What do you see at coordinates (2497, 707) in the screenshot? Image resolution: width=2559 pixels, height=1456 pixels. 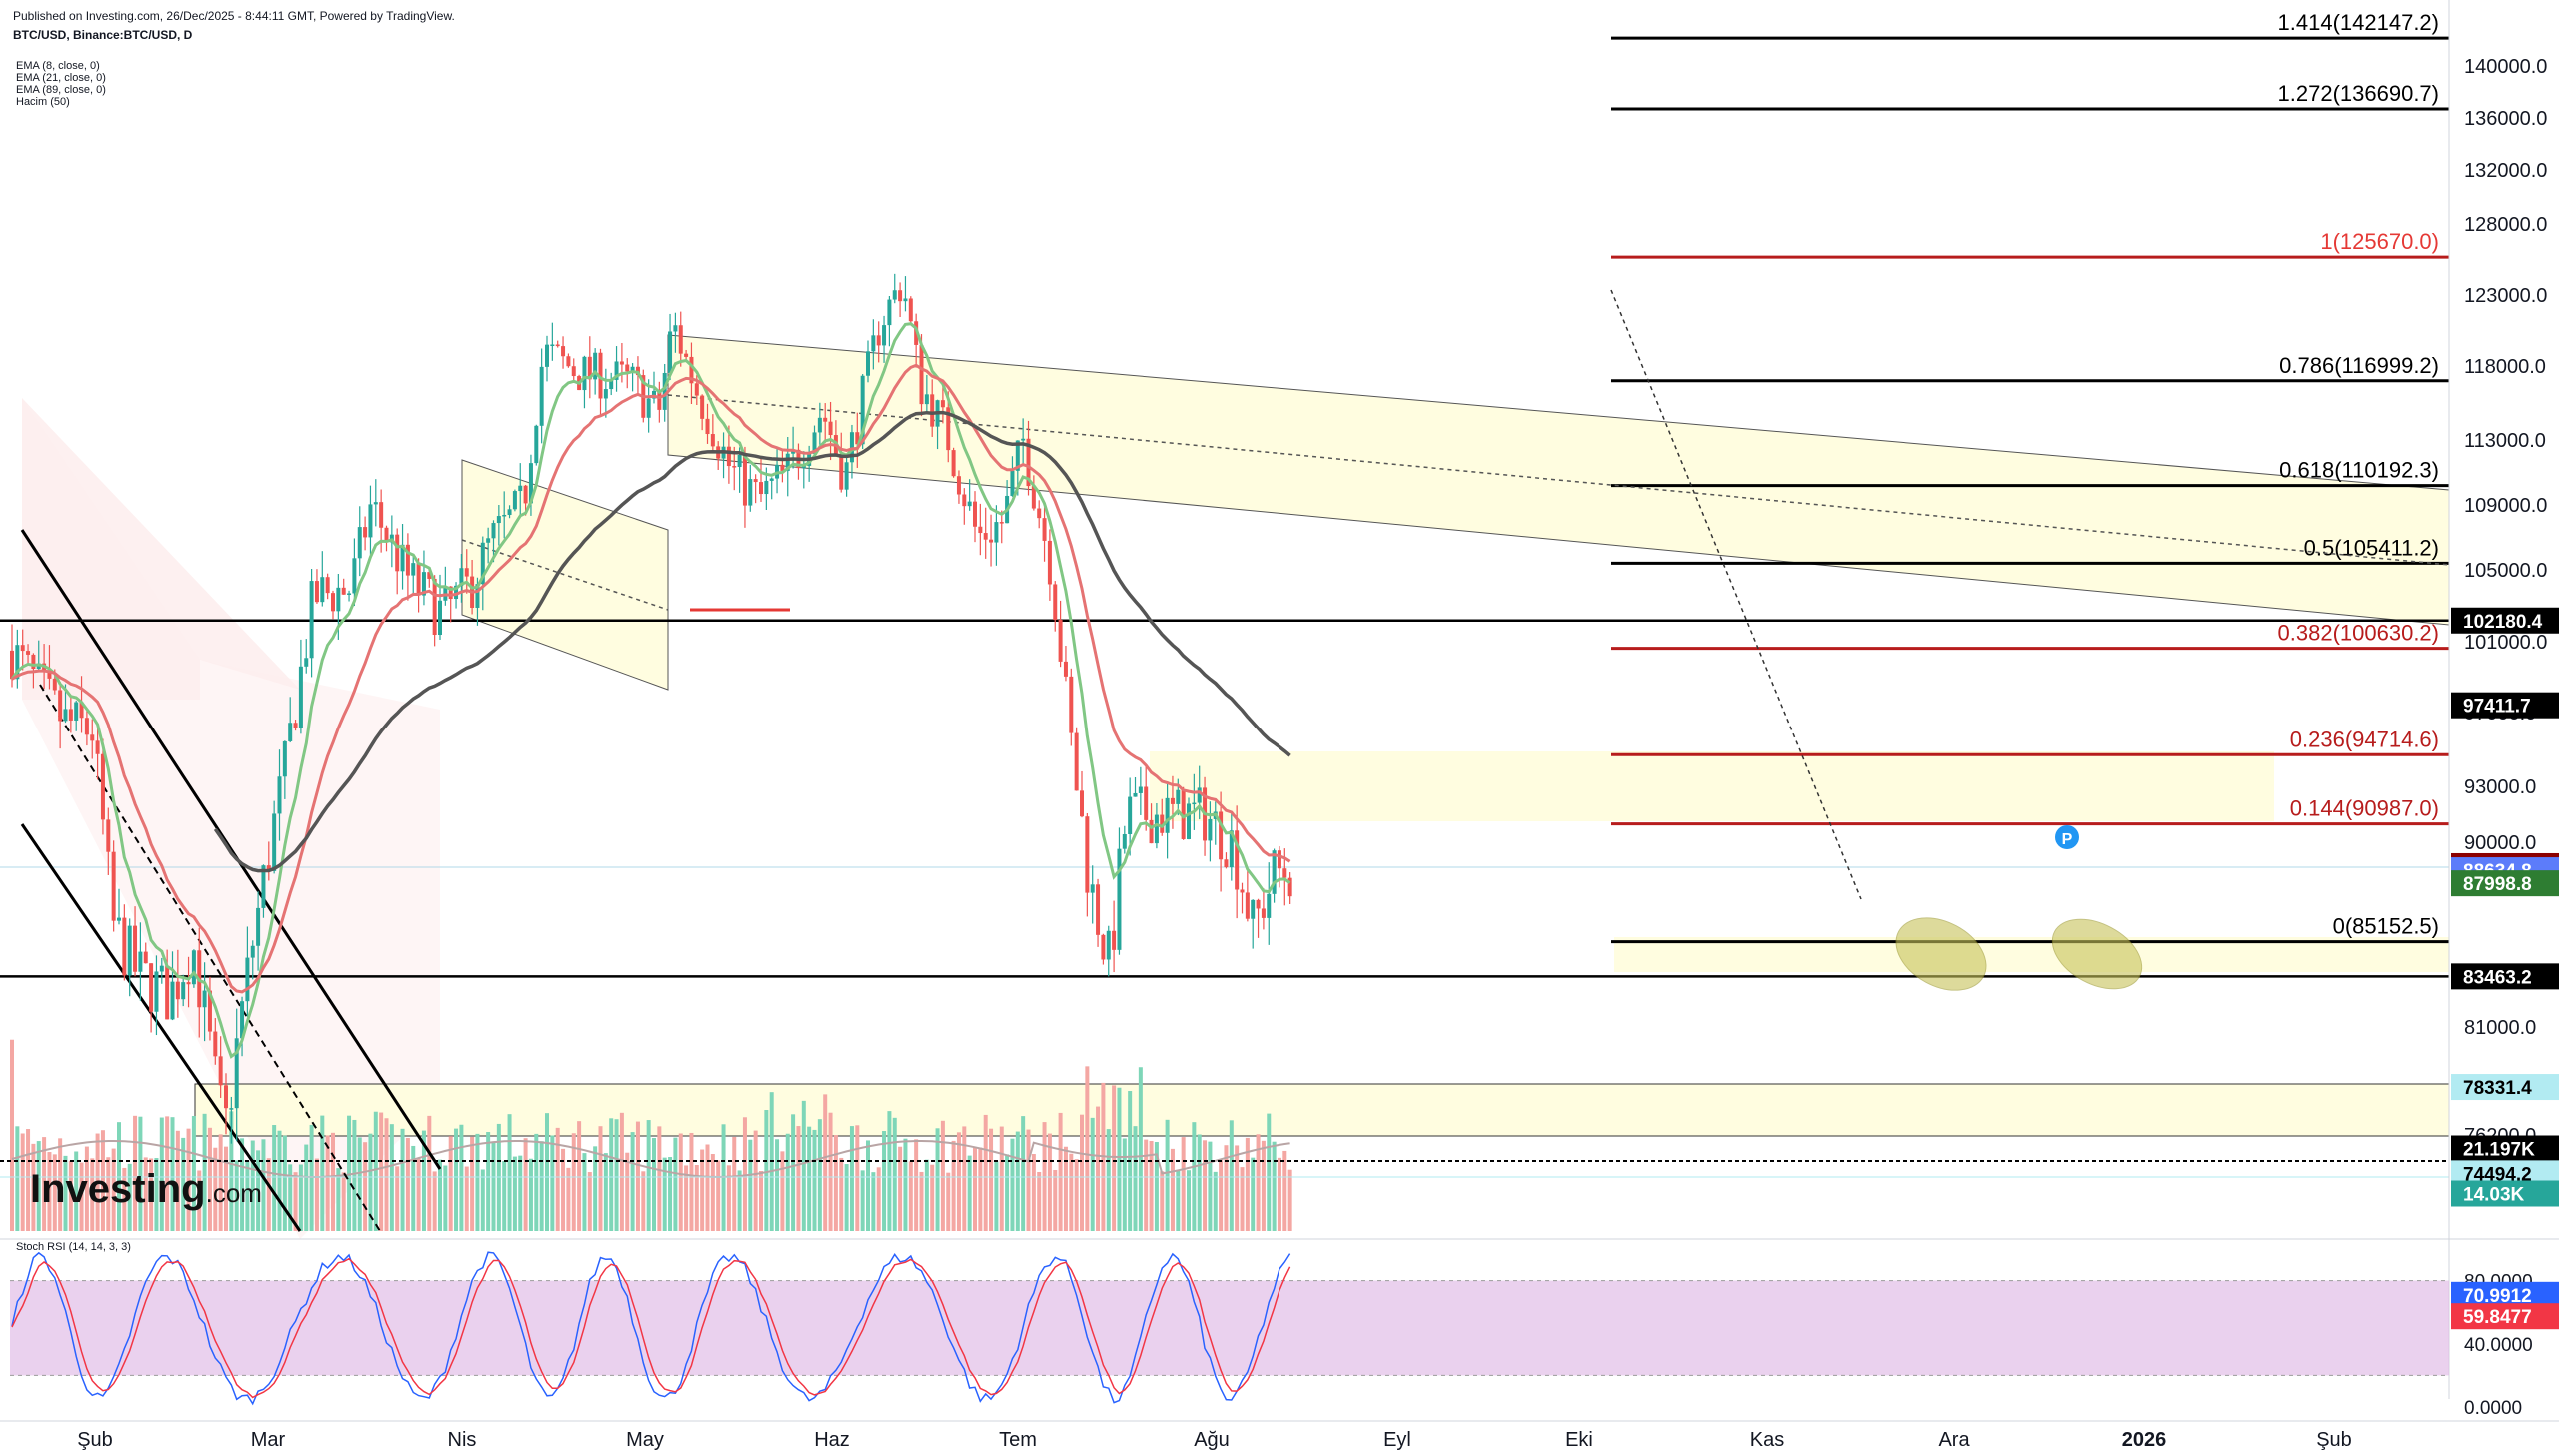 I see `price-badge-label: 97411.7` at bounding box center [2497, 707].